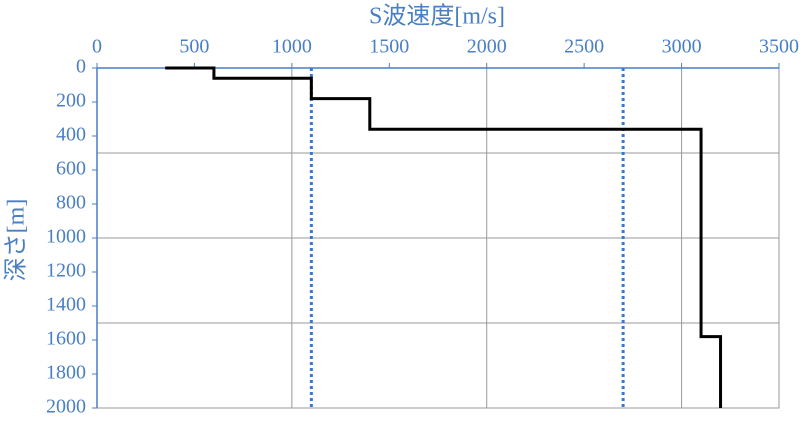  What do you see at coordinates (389, 47) in the screenshot?
I see `x-tick-label: 1500` at bounding box center [389, 47].